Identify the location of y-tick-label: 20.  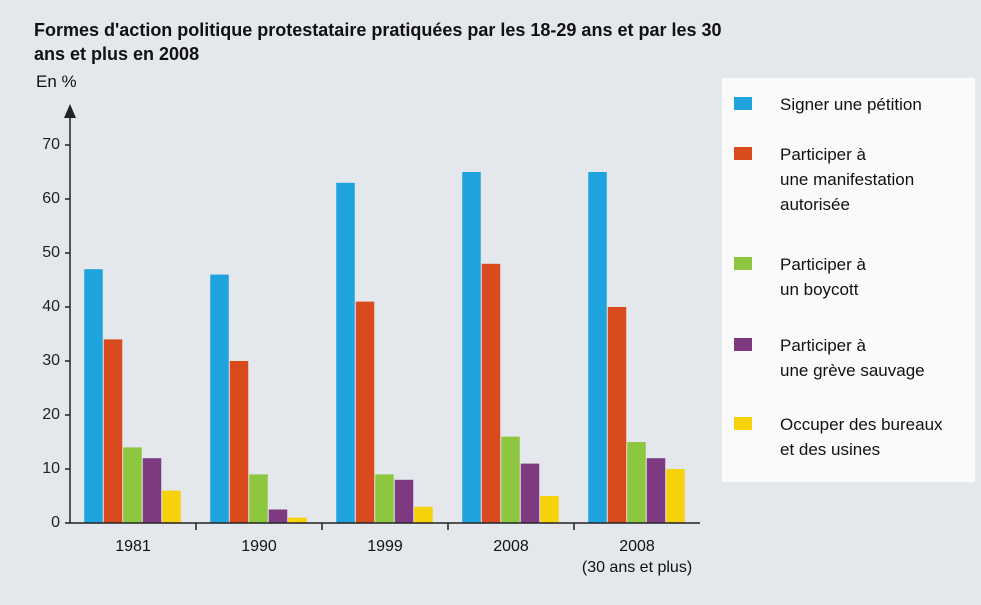
(51, 414).